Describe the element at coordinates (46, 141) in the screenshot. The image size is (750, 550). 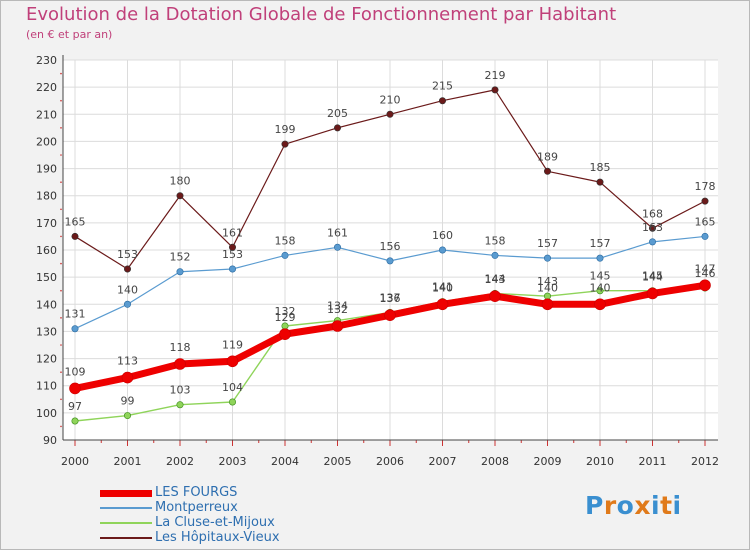
I see `y-tick-label: 200` at that location.